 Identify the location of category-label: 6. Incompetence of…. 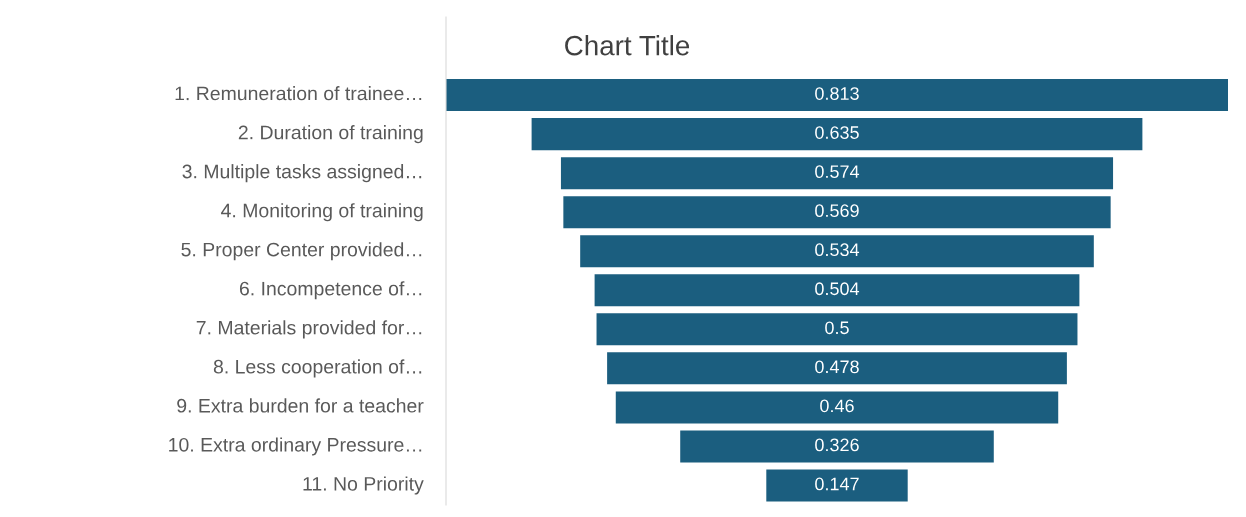
(330, 290).